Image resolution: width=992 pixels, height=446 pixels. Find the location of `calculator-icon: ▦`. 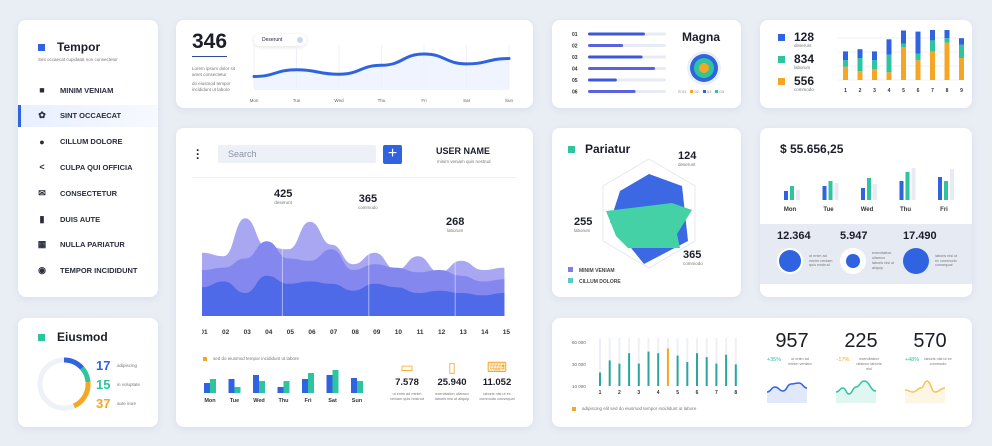

calculator-icon: ▦ is located at coordinates (42, 244).